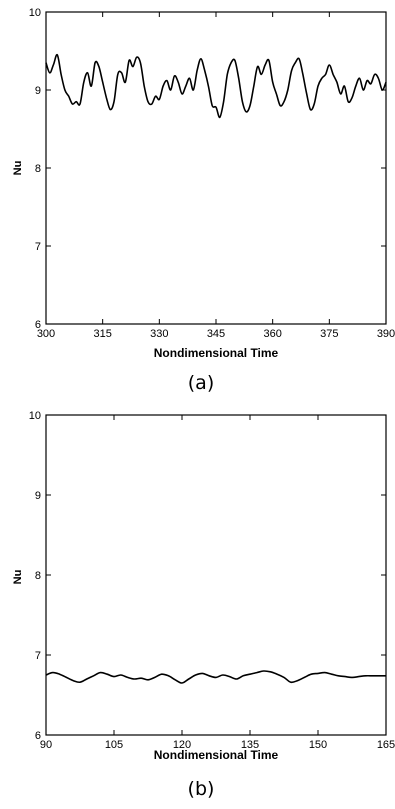 The width and height of the screenshot is (395, 809). Describe the element at coordinates (216, 86) in the screenshot. I see `nu-series-line-a` at that location.